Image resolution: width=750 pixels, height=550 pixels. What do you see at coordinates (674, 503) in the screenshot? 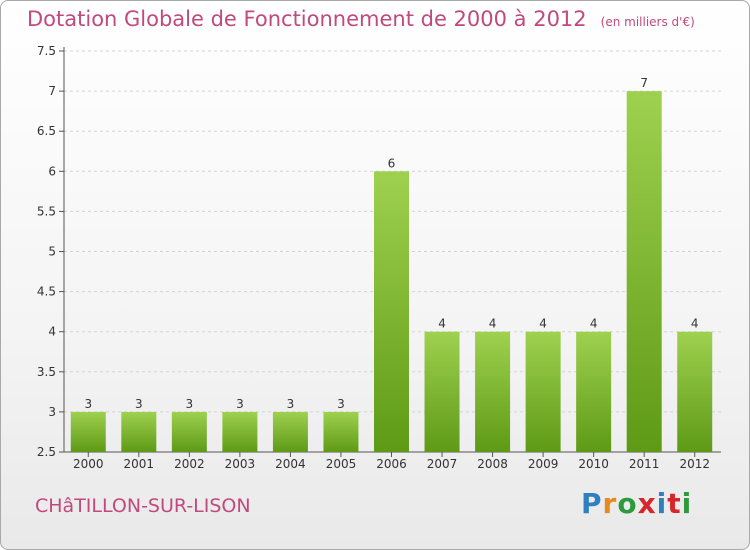
I see `logo-letter: t` at bounding box center [674, 503].